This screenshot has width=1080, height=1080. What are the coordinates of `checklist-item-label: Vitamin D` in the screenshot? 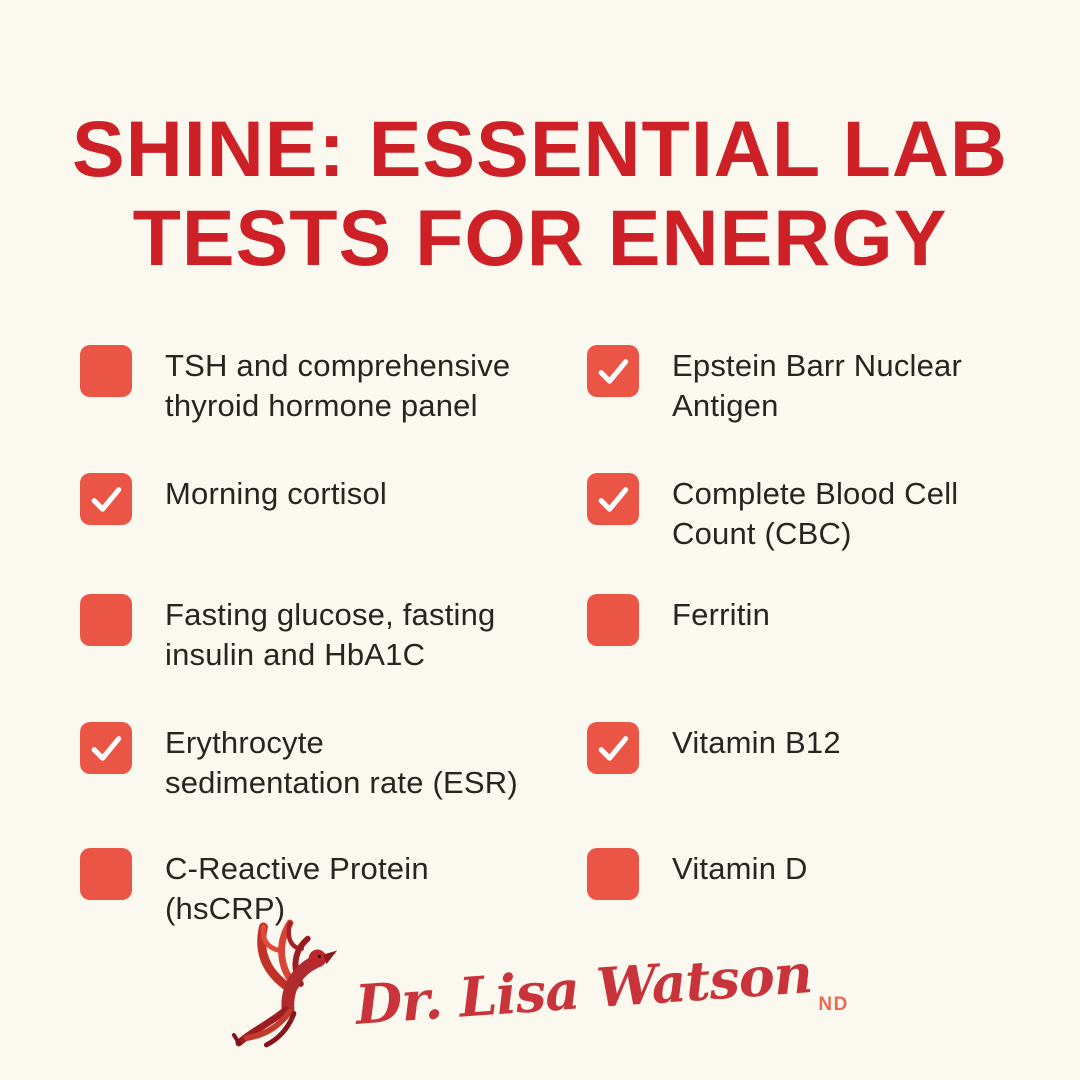 It's located at (740, 868).